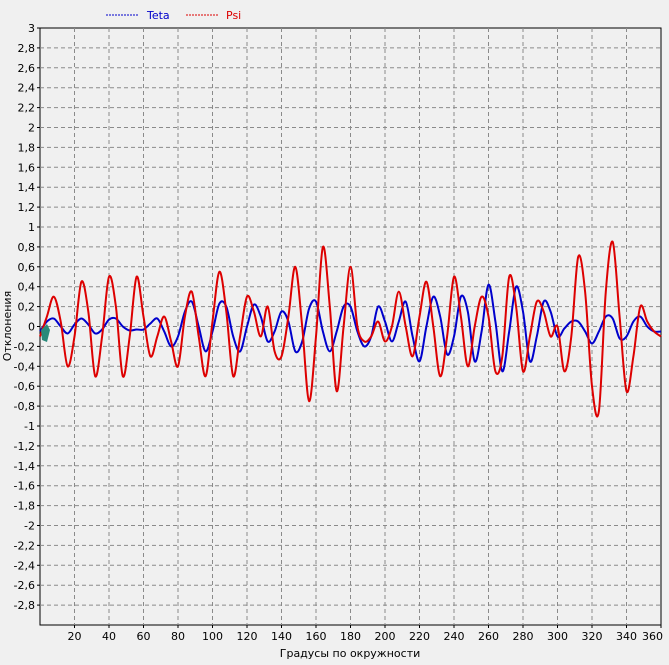  Describe the element at coordinates (350, 653) in the screenshot. I see `x-axis-title: Градусы по окружности` at that location.